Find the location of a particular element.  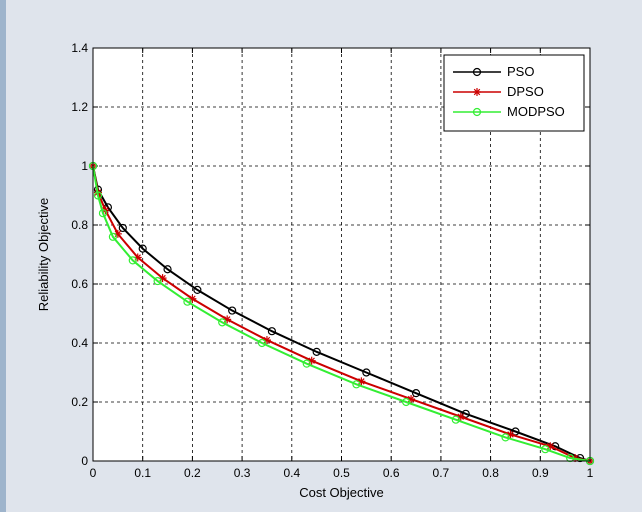

legend-entry-pso: PSO is located at coordinates (493, 71).